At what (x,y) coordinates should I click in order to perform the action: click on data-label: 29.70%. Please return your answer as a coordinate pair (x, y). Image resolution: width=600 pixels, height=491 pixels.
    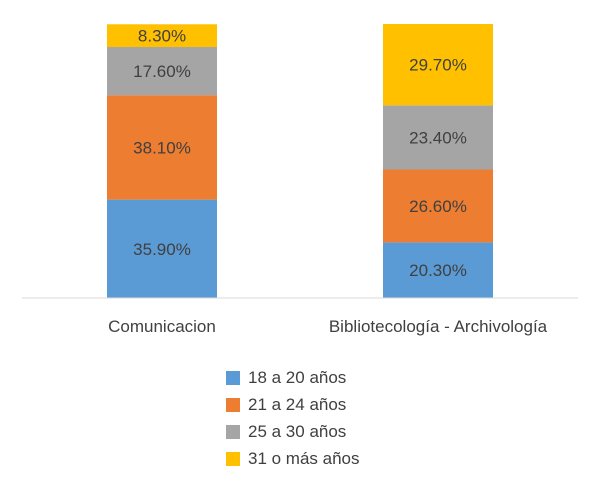
    Looking at the image, I should click on (438, 65).